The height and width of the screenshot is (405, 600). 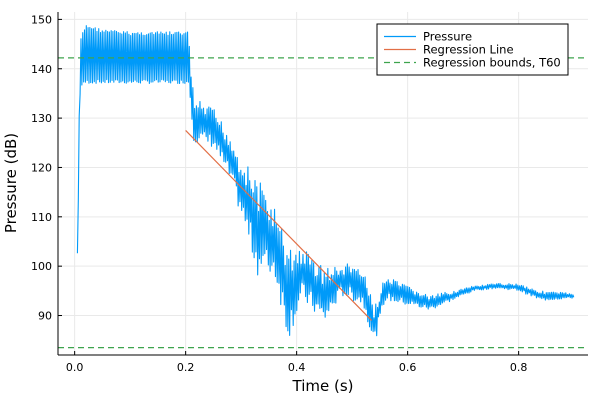 What do you see at coordinates (278, 225) in the screenshot?
I see `regression-line` at bounding box center [278, 225].